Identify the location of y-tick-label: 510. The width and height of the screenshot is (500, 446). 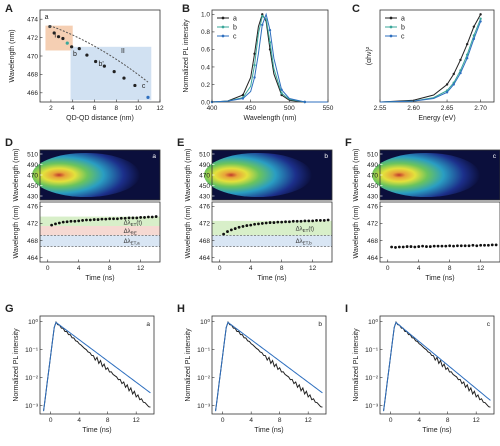
(372, 154).